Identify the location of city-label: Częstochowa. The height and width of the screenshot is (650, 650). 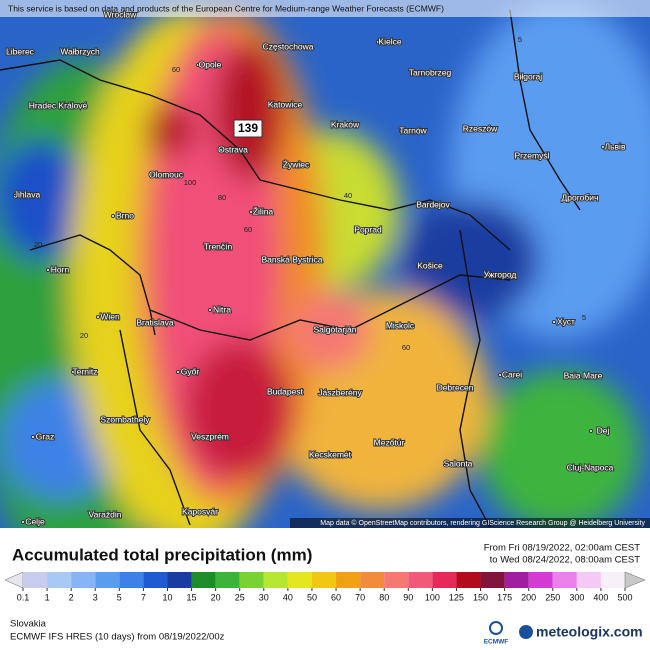
(287, 46).